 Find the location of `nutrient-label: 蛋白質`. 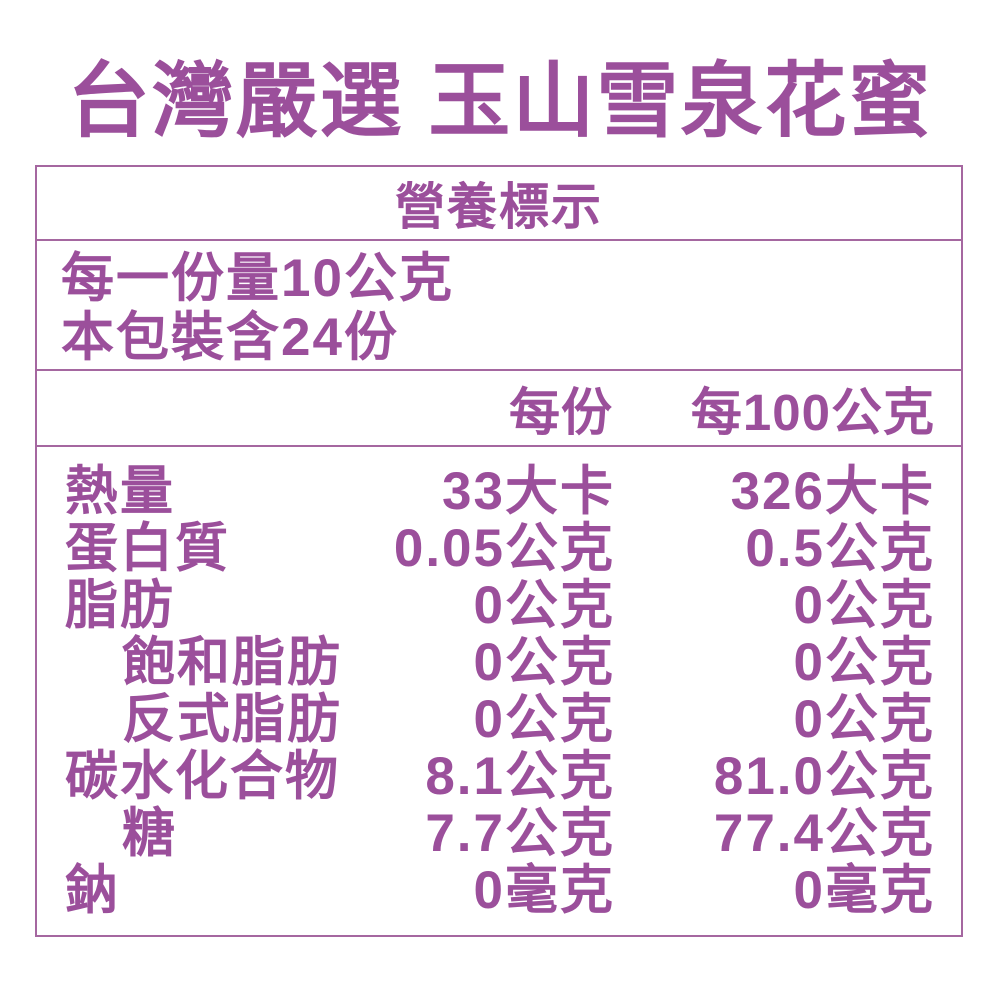

nutrient-label: 蛋白質 is located at coordinates (147, 548).